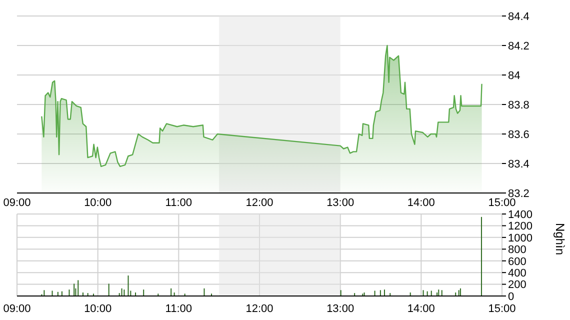  What do you see at coordinates (178, 308) in the screenshot?
I see `x2-tick-label: 11:00` at bounding box center [178, 308].